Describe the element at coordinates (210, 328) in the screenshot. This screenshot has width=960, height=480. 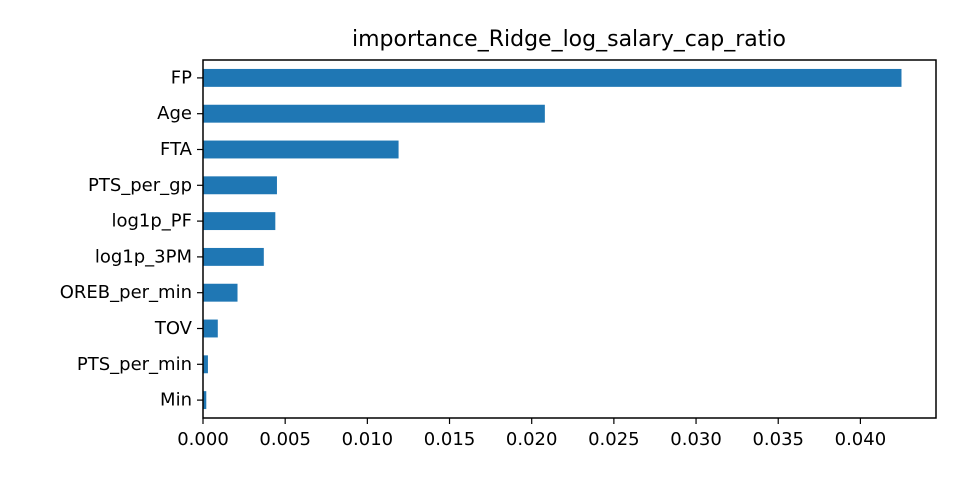
I see `bar-TOV` at that location.